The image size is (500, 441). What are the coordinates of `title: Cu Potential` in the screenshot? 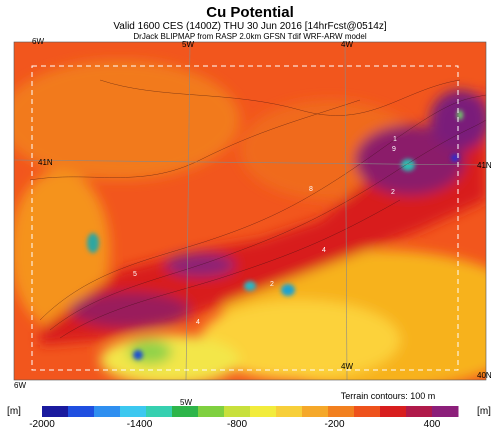 It's located at (250, 12).